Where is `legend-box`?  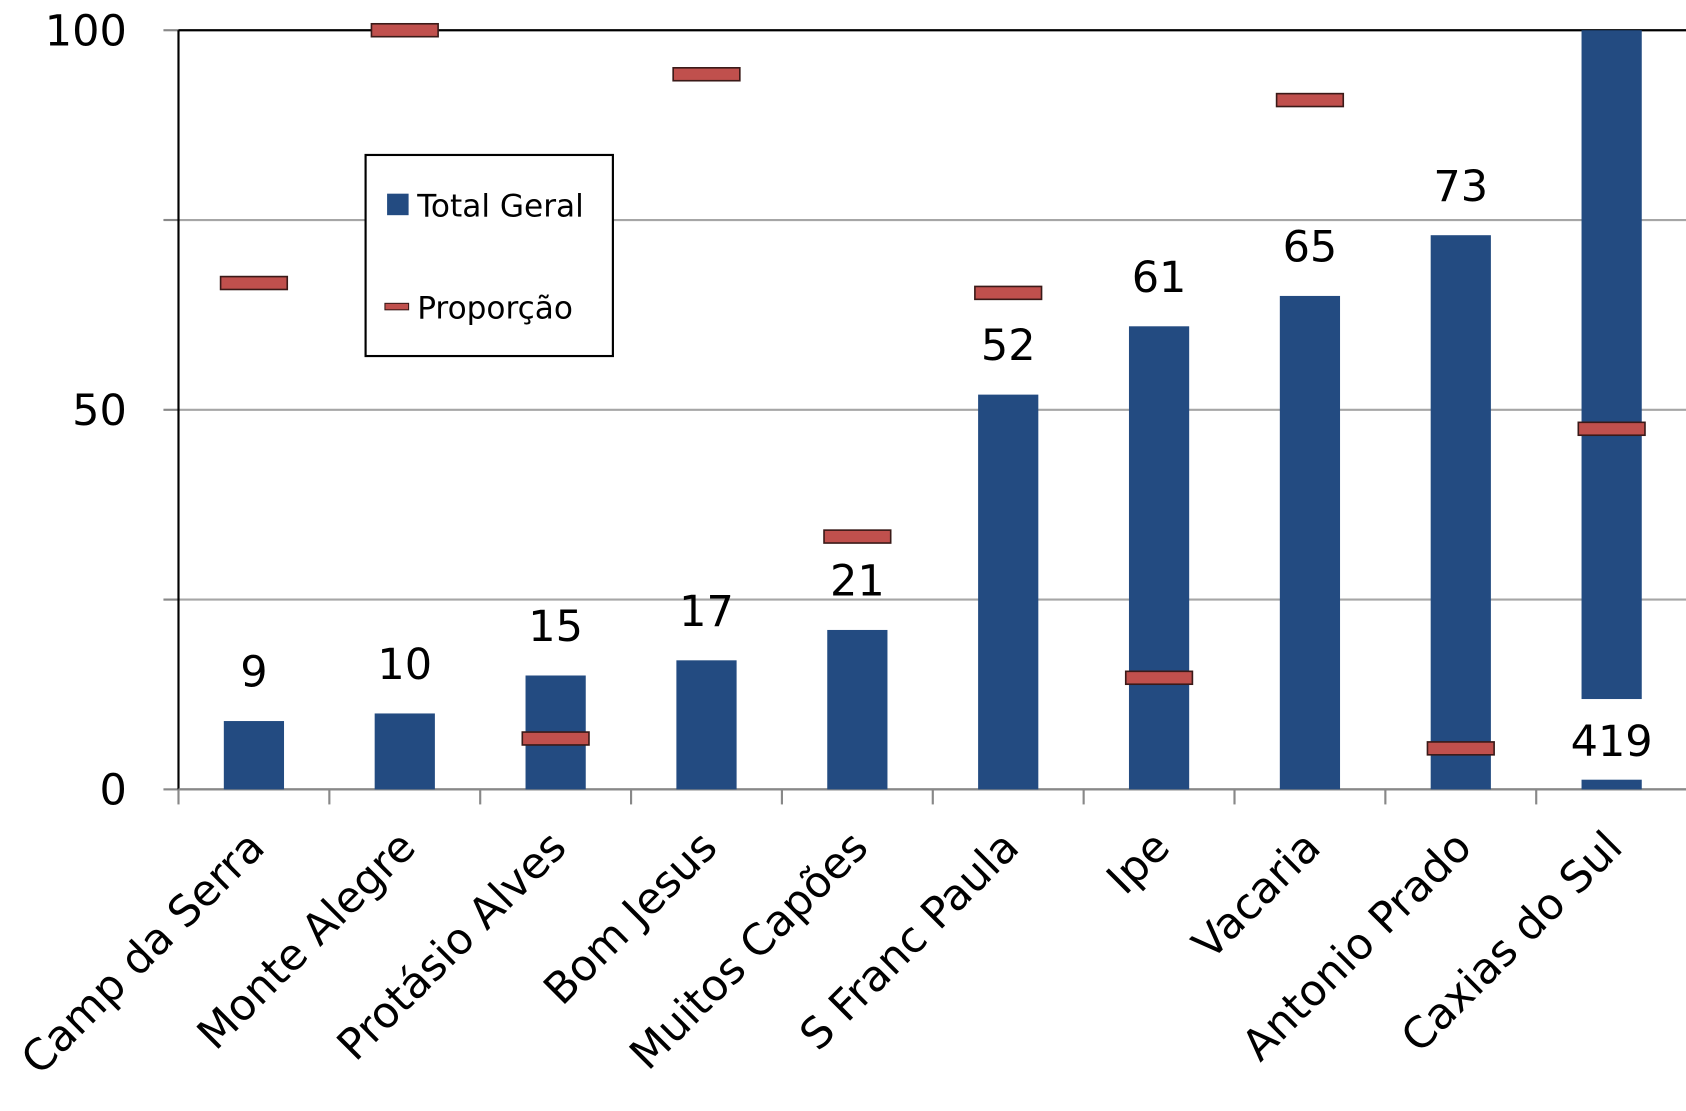
legend-box is located at coordinates (489, 255).